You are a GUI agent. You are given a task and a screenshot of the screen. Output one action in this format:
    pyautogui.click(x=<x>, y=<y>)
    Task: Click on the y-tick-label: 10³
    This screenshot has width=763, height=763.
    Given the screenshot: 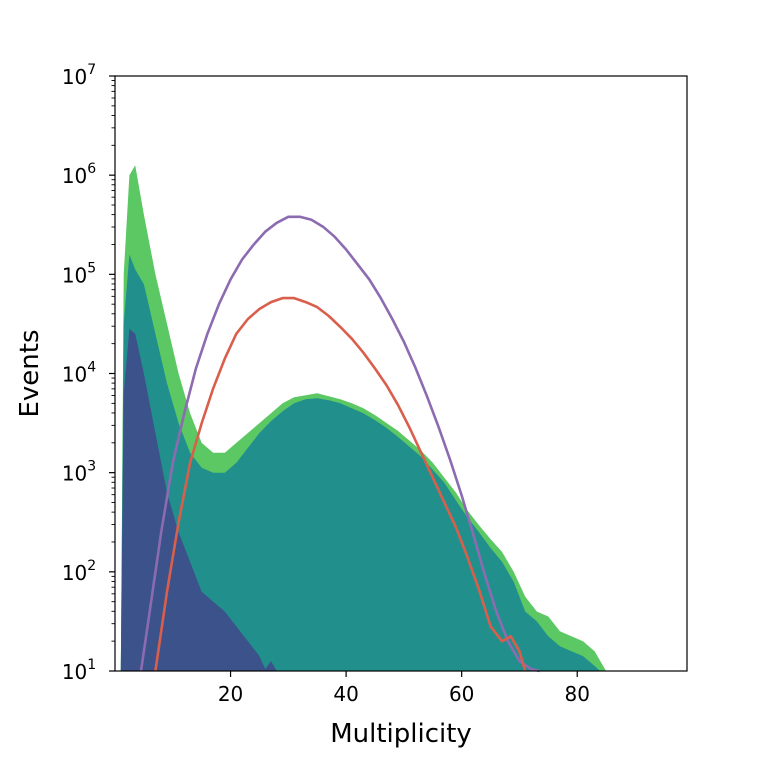 What is the action you would take?
    pyautogui.click(x=79, y=472)
    